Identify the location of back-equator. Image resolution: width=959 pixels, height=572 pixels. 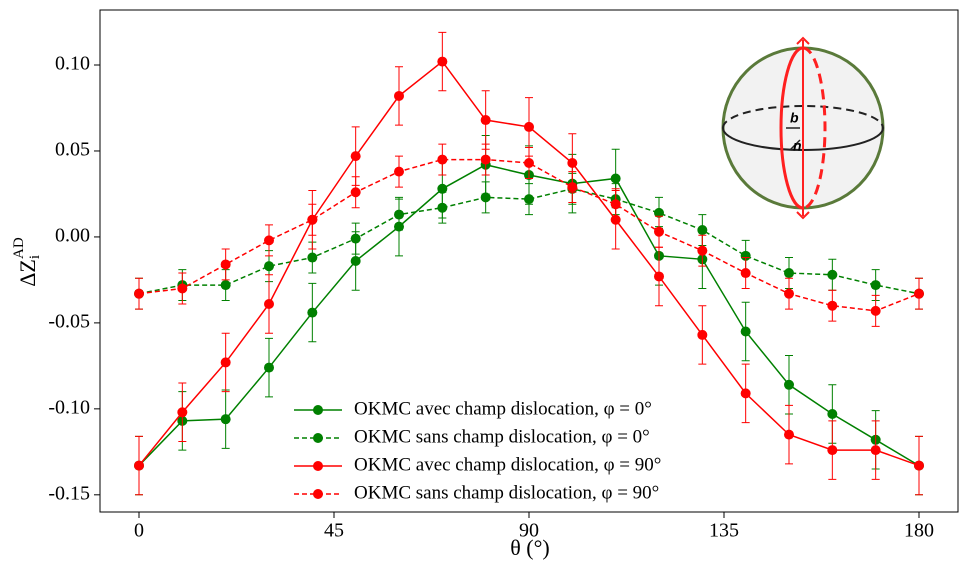
(803, 117).